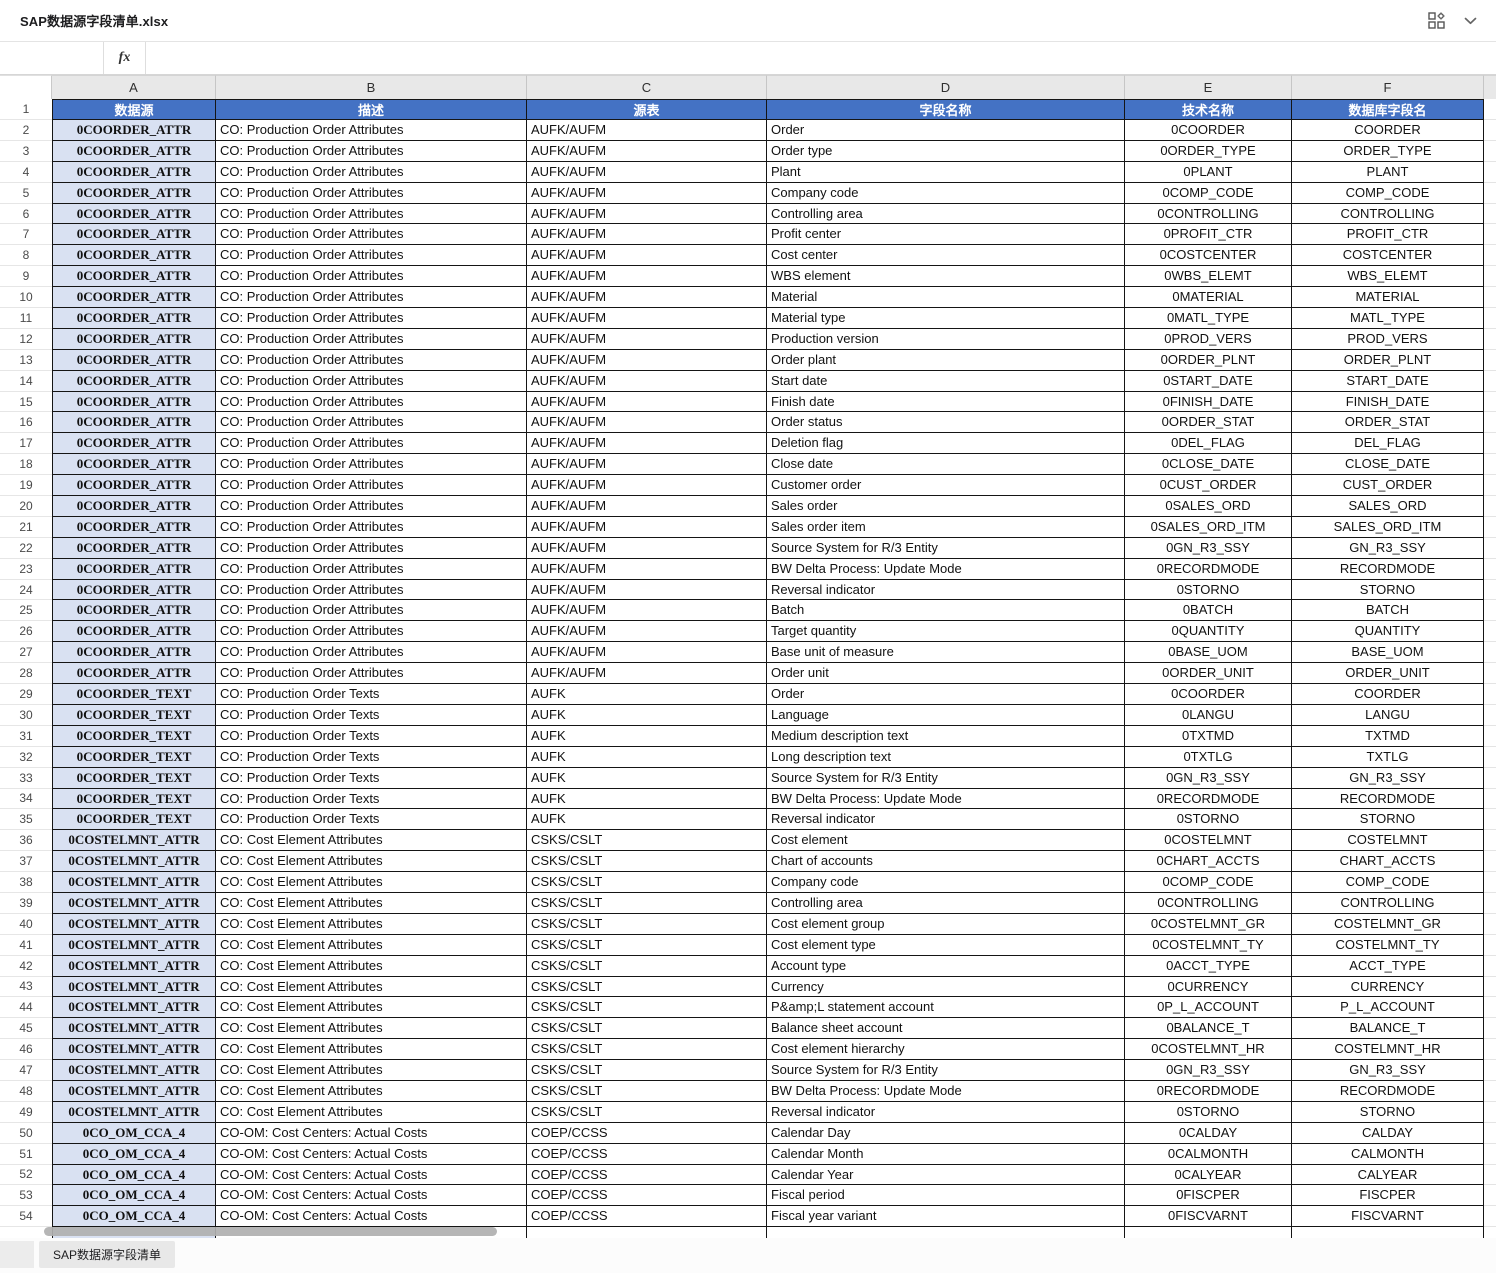  What do you see at coordinates (26, 1050) in the screenshot?
I see `row-number: 46` at bounding box center [26, 1050].